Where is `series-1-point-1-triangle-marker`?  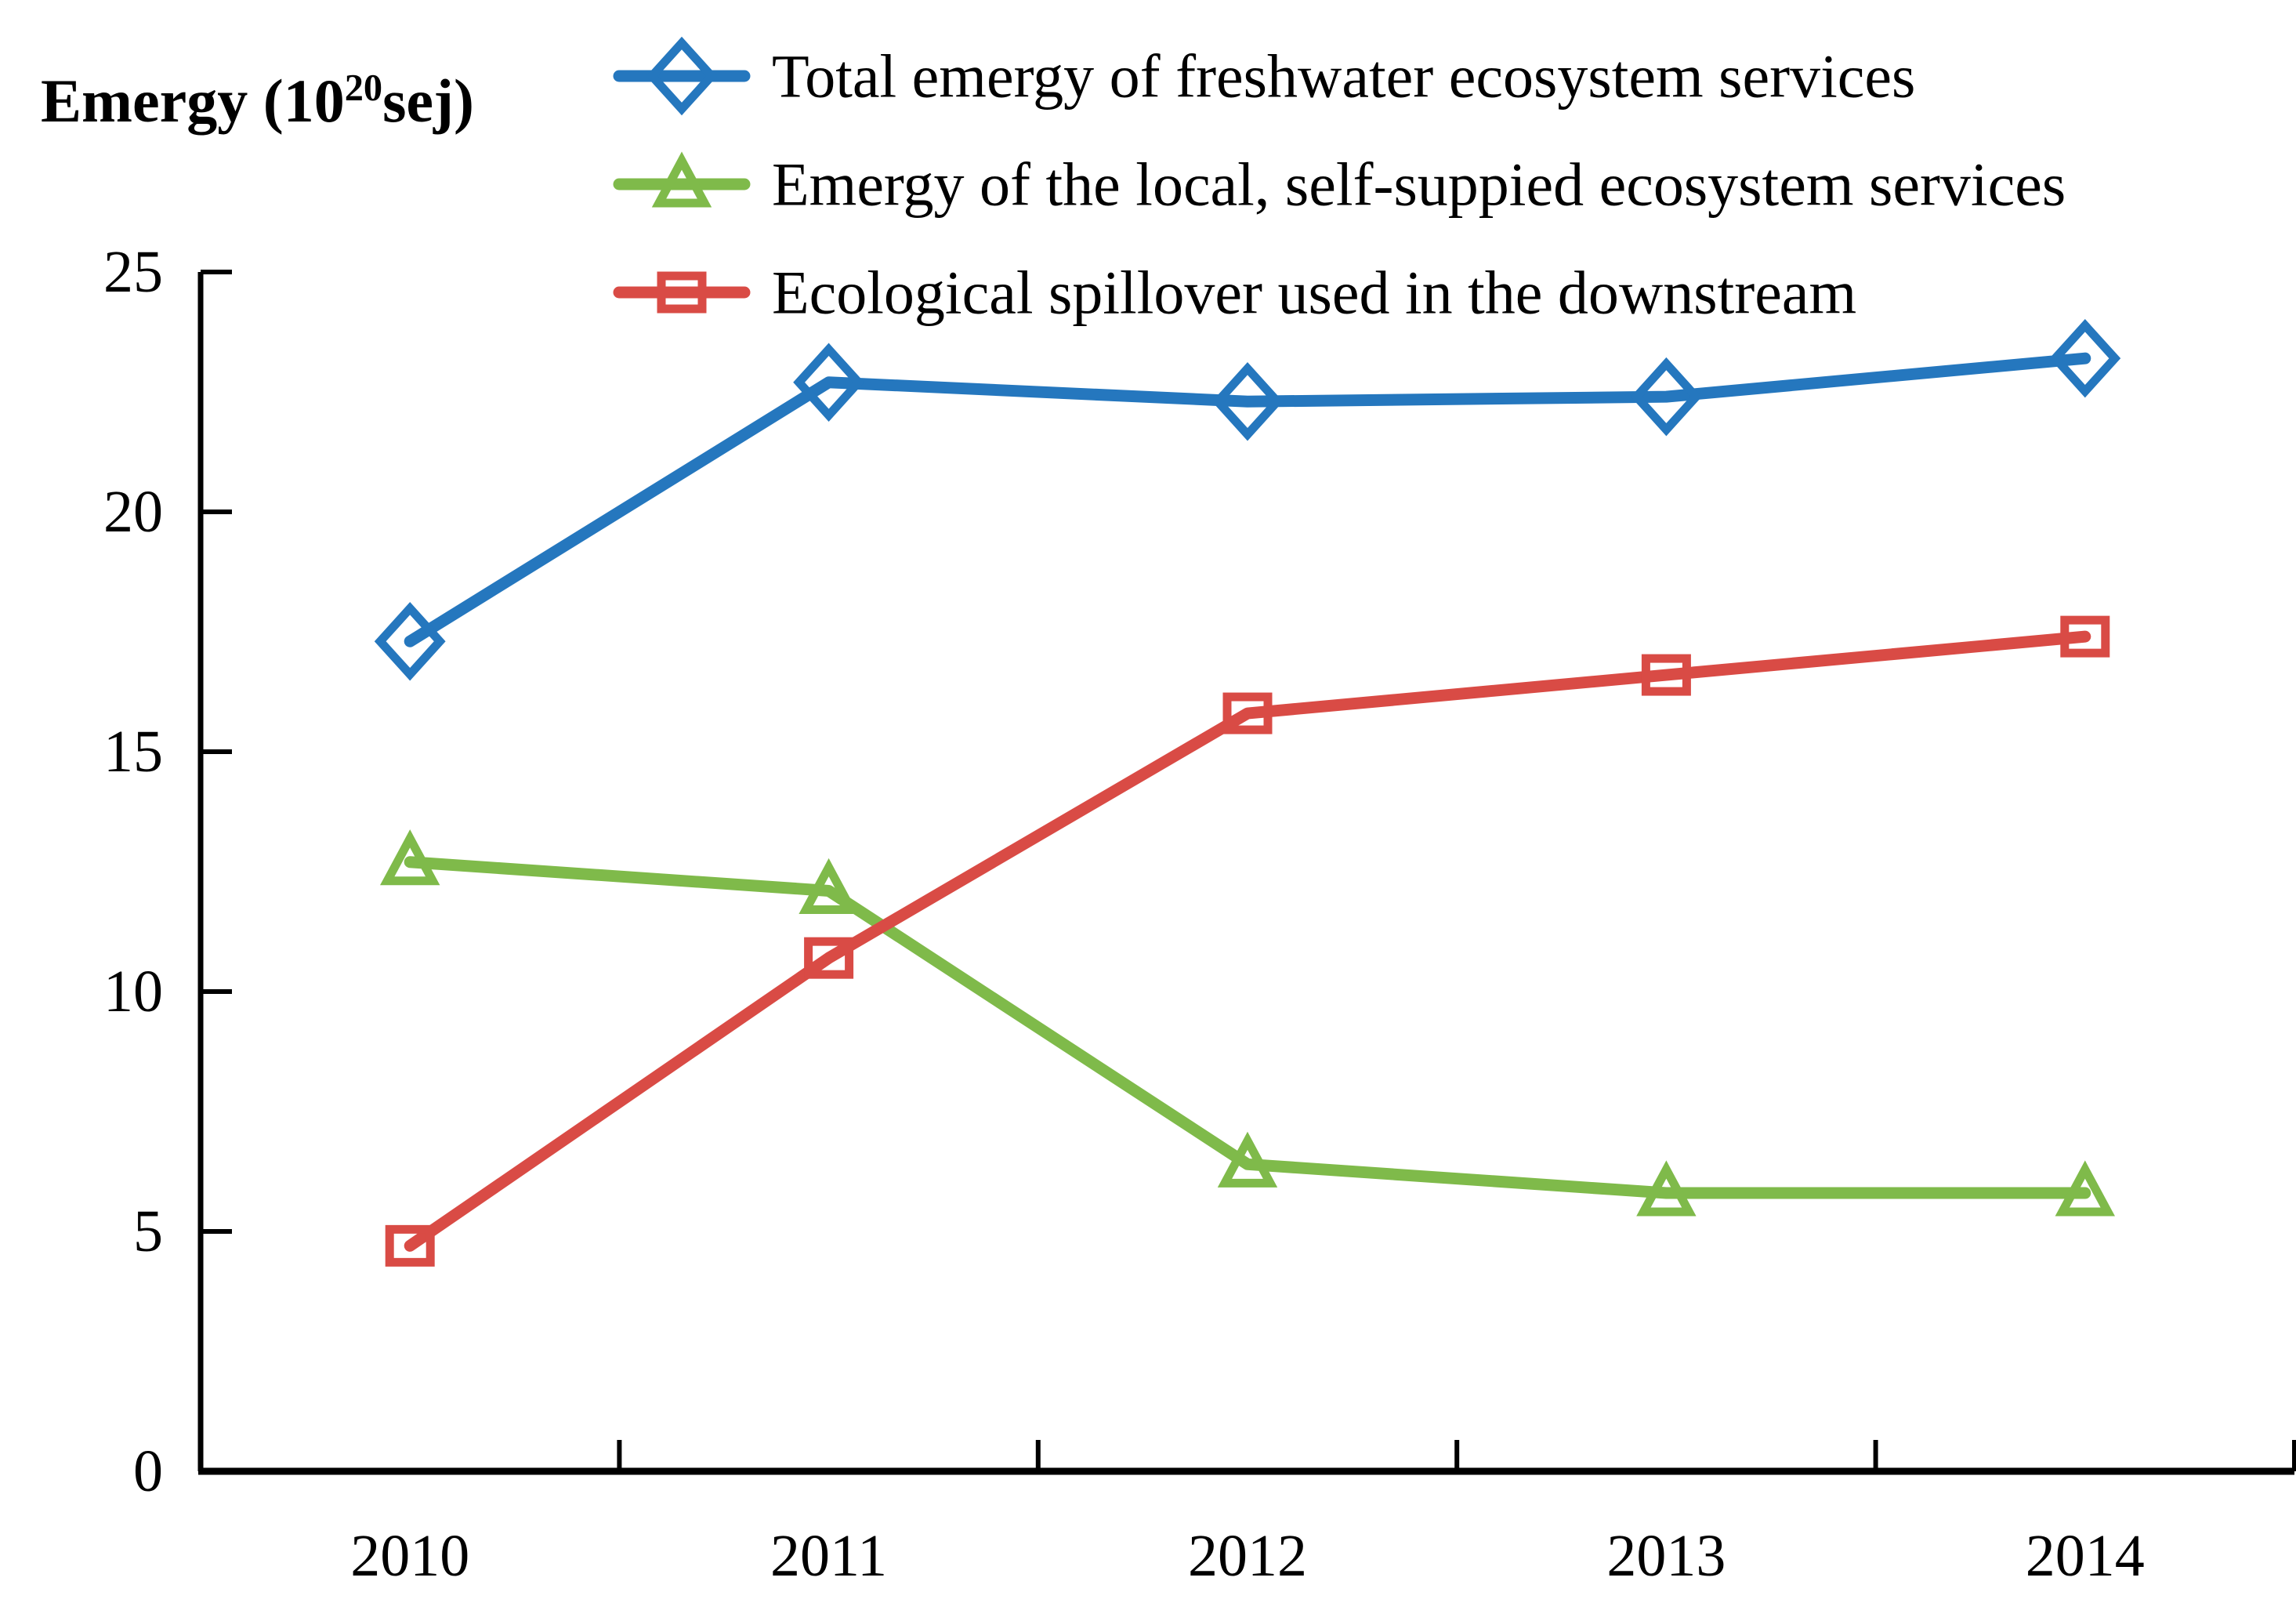 series-1-point-1-triangle-marker is located at coordinates (829, 886).